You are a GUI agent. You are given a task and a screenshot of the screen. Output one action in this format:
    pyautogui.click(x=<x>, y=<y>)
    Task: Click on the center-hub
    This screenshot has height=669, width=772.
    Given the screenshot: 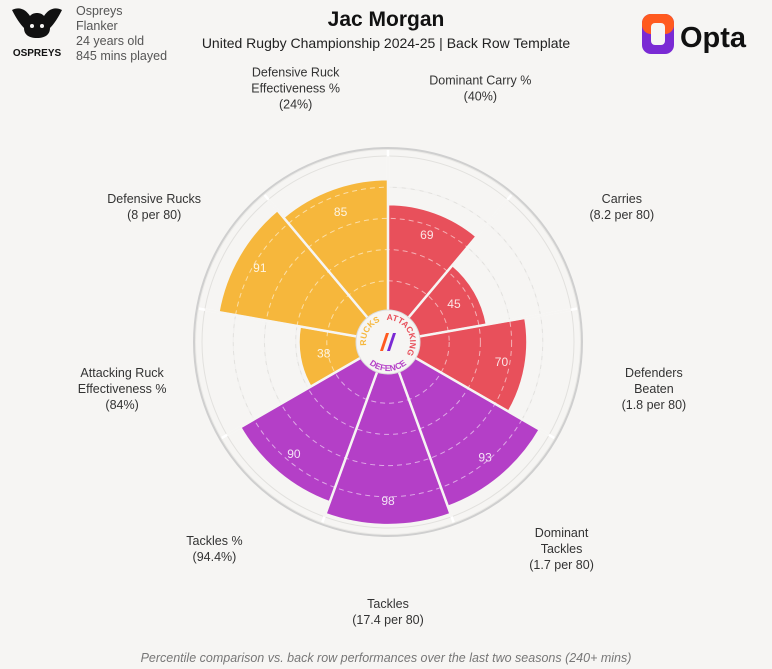 What is the action you would take?
    pyautogui.click(x=388, y=342)
    